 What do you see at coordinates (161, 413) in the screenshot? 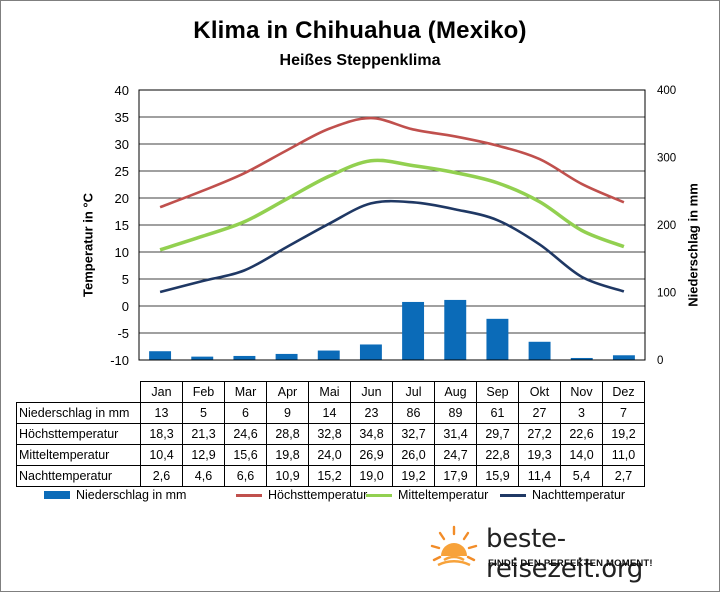
I see `table-value-cell: 13` at bounding box center [161, 413].